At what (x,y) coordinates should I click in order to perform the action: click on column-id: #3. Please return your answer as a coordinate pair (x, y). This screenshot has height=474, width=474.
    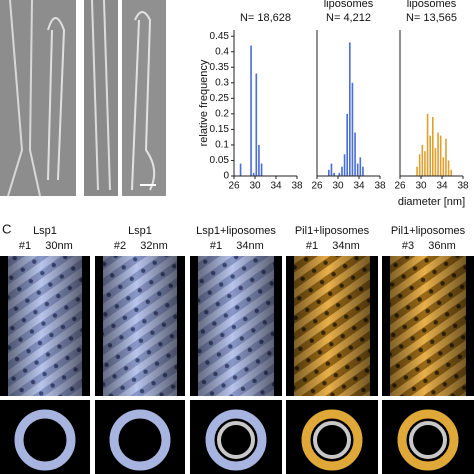
    Looking at the image, I should click on (408, 246).